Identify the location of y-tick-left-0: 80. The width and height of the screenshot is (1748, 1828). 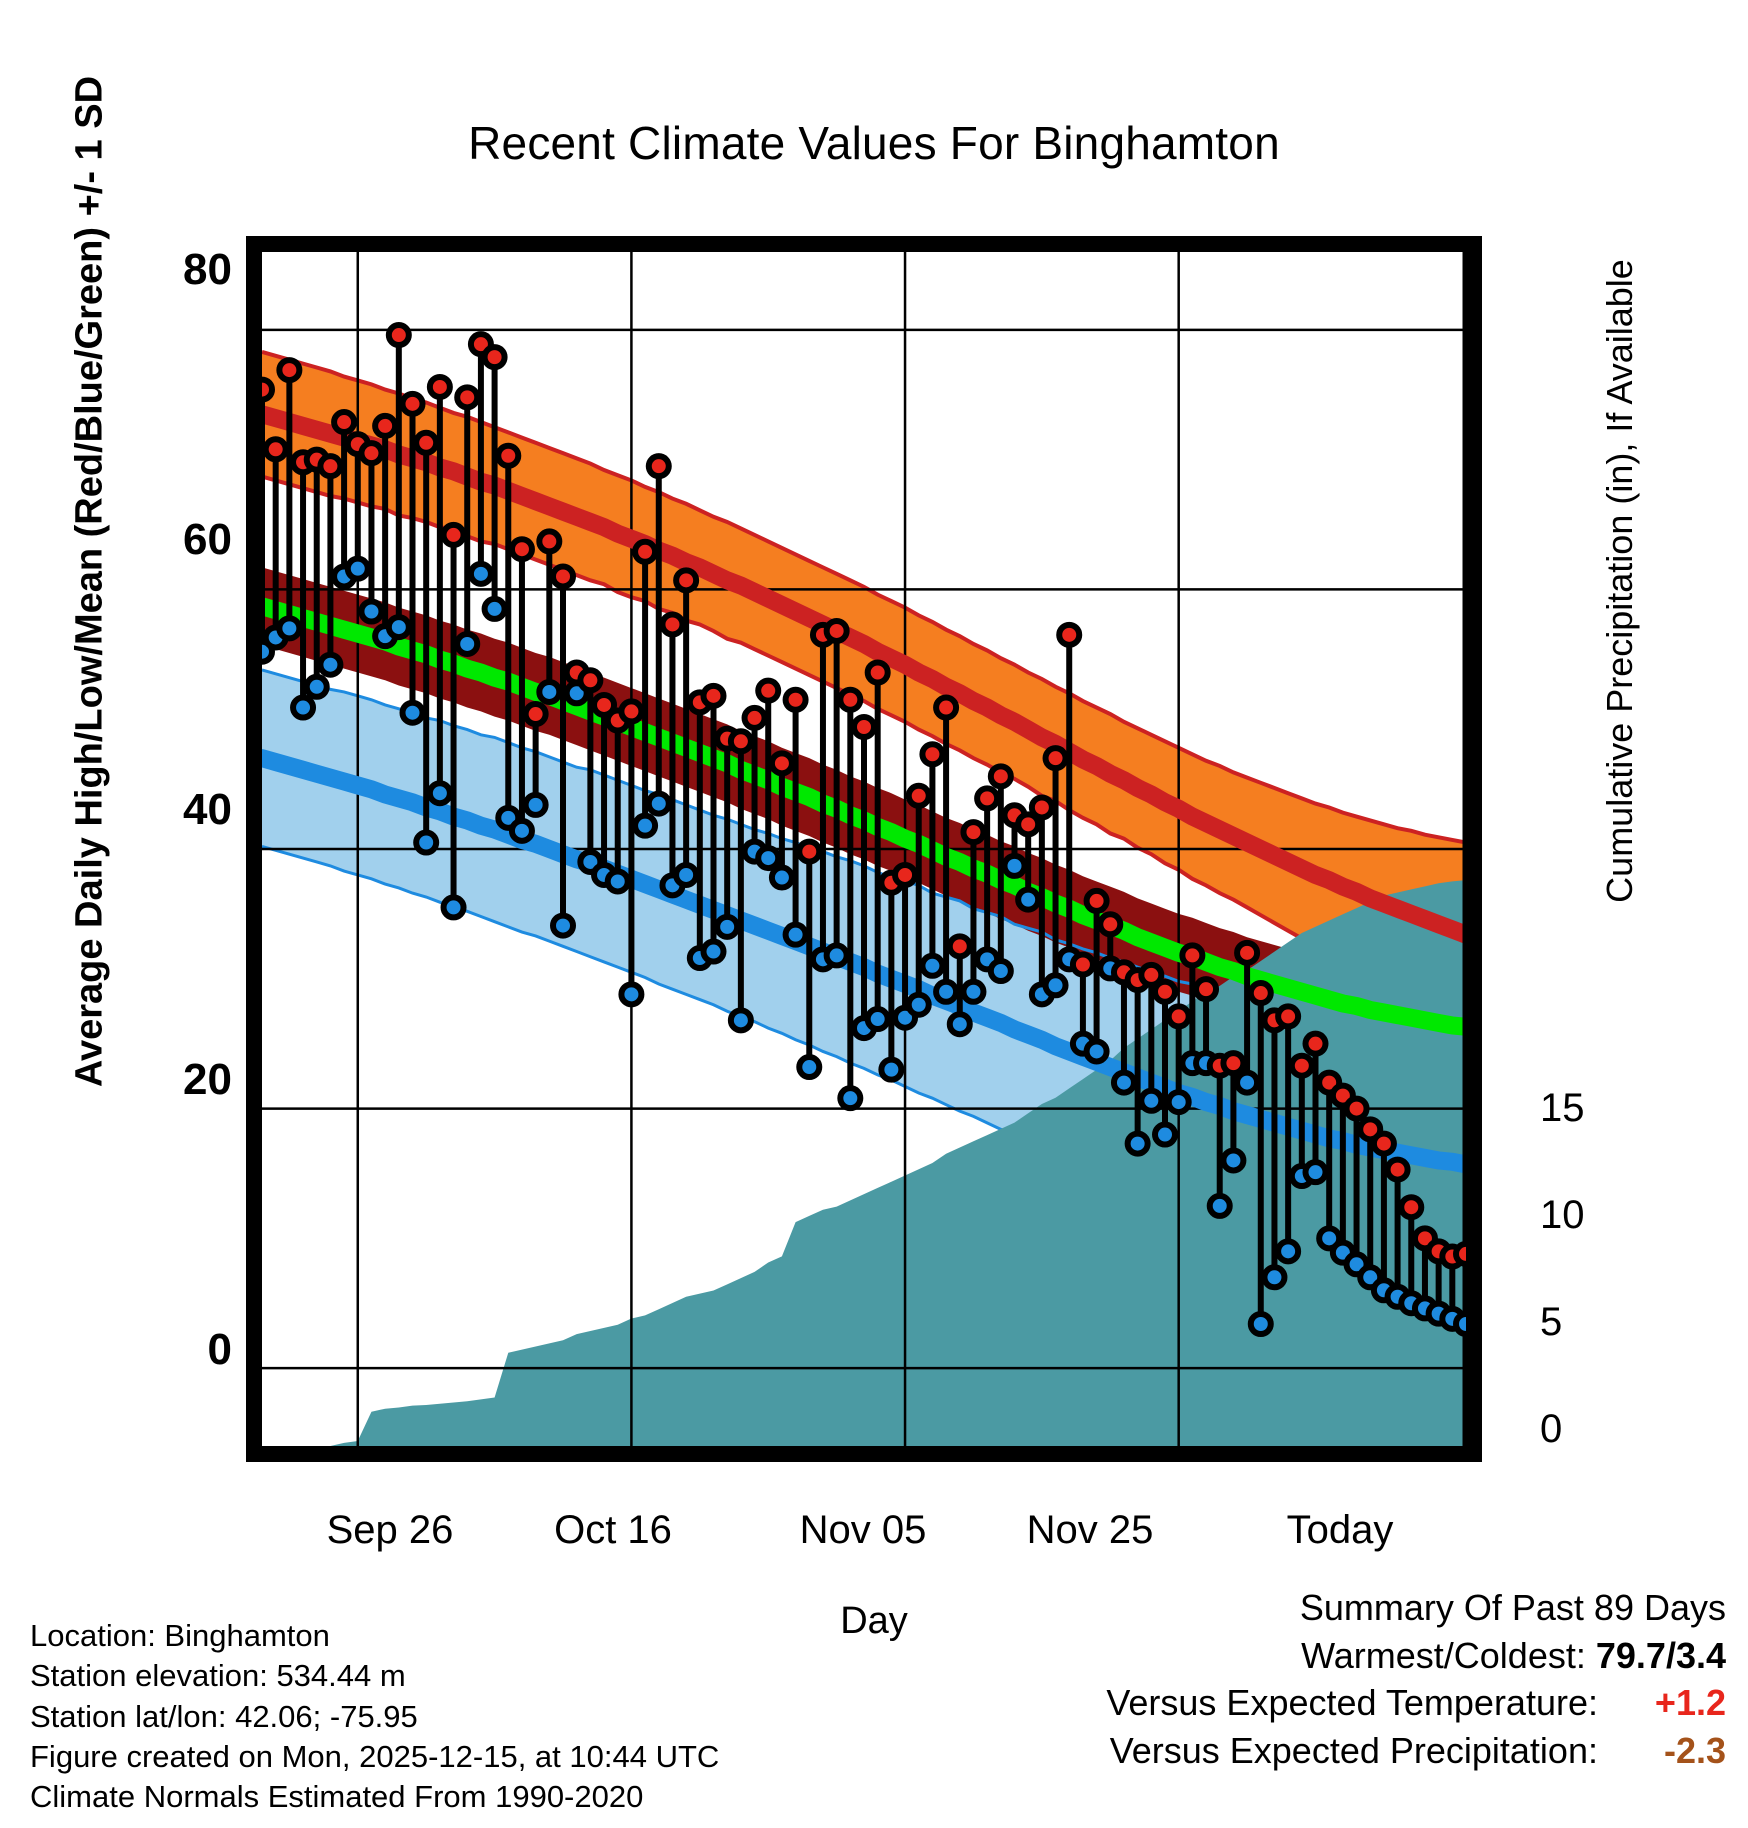
(207, 269).